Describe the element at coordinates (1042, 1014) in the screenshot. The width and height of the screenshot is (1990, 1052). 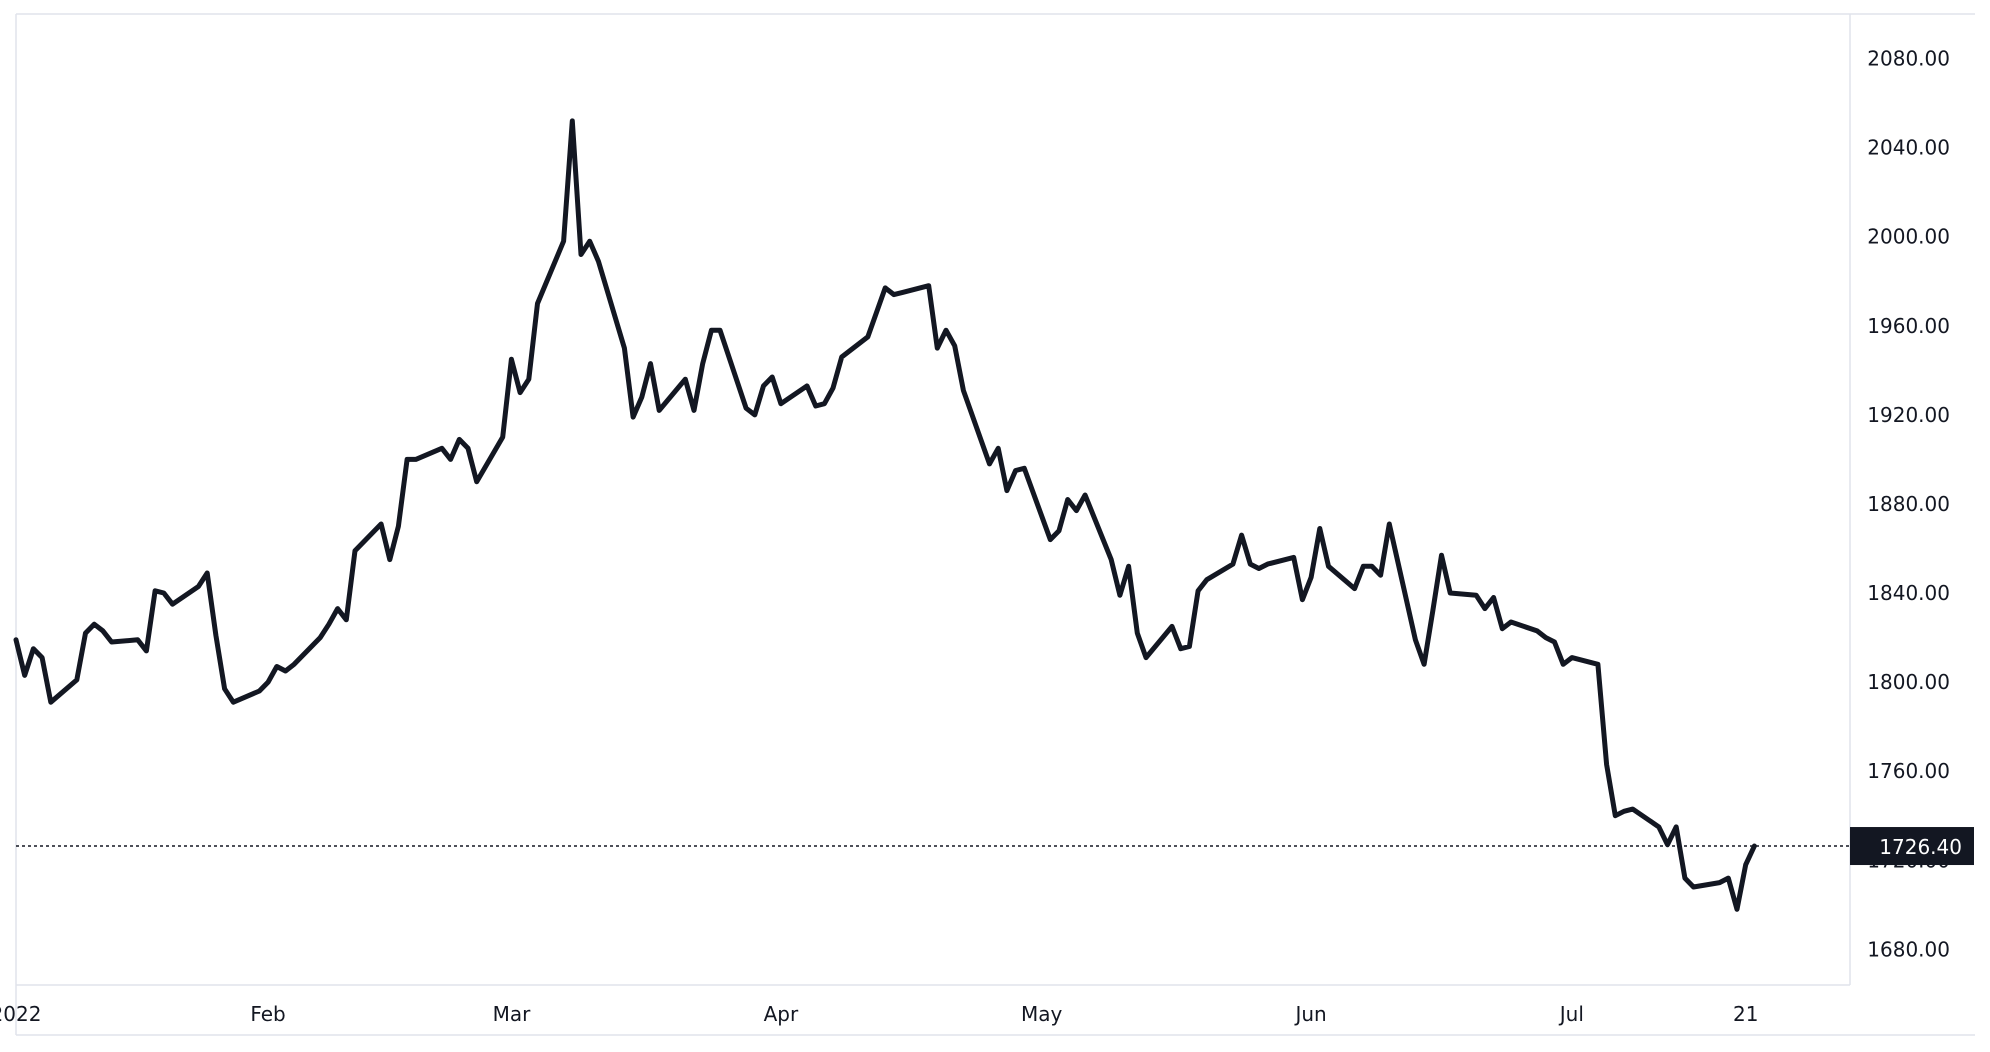
I see `x-tick-label: May` at that location.